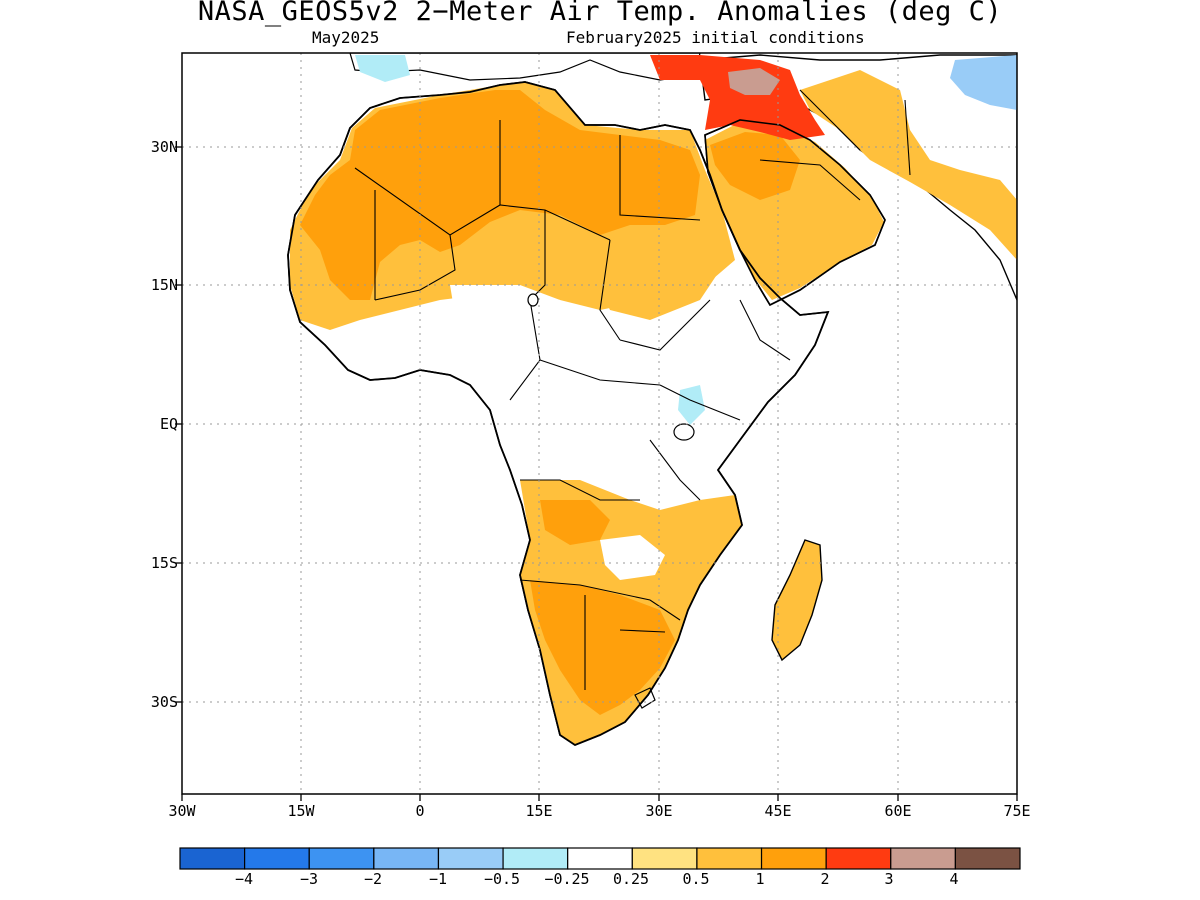 This screenshot has height=900, width=1200. I want to click on x-tick-label: 60E, so click(898, 811).